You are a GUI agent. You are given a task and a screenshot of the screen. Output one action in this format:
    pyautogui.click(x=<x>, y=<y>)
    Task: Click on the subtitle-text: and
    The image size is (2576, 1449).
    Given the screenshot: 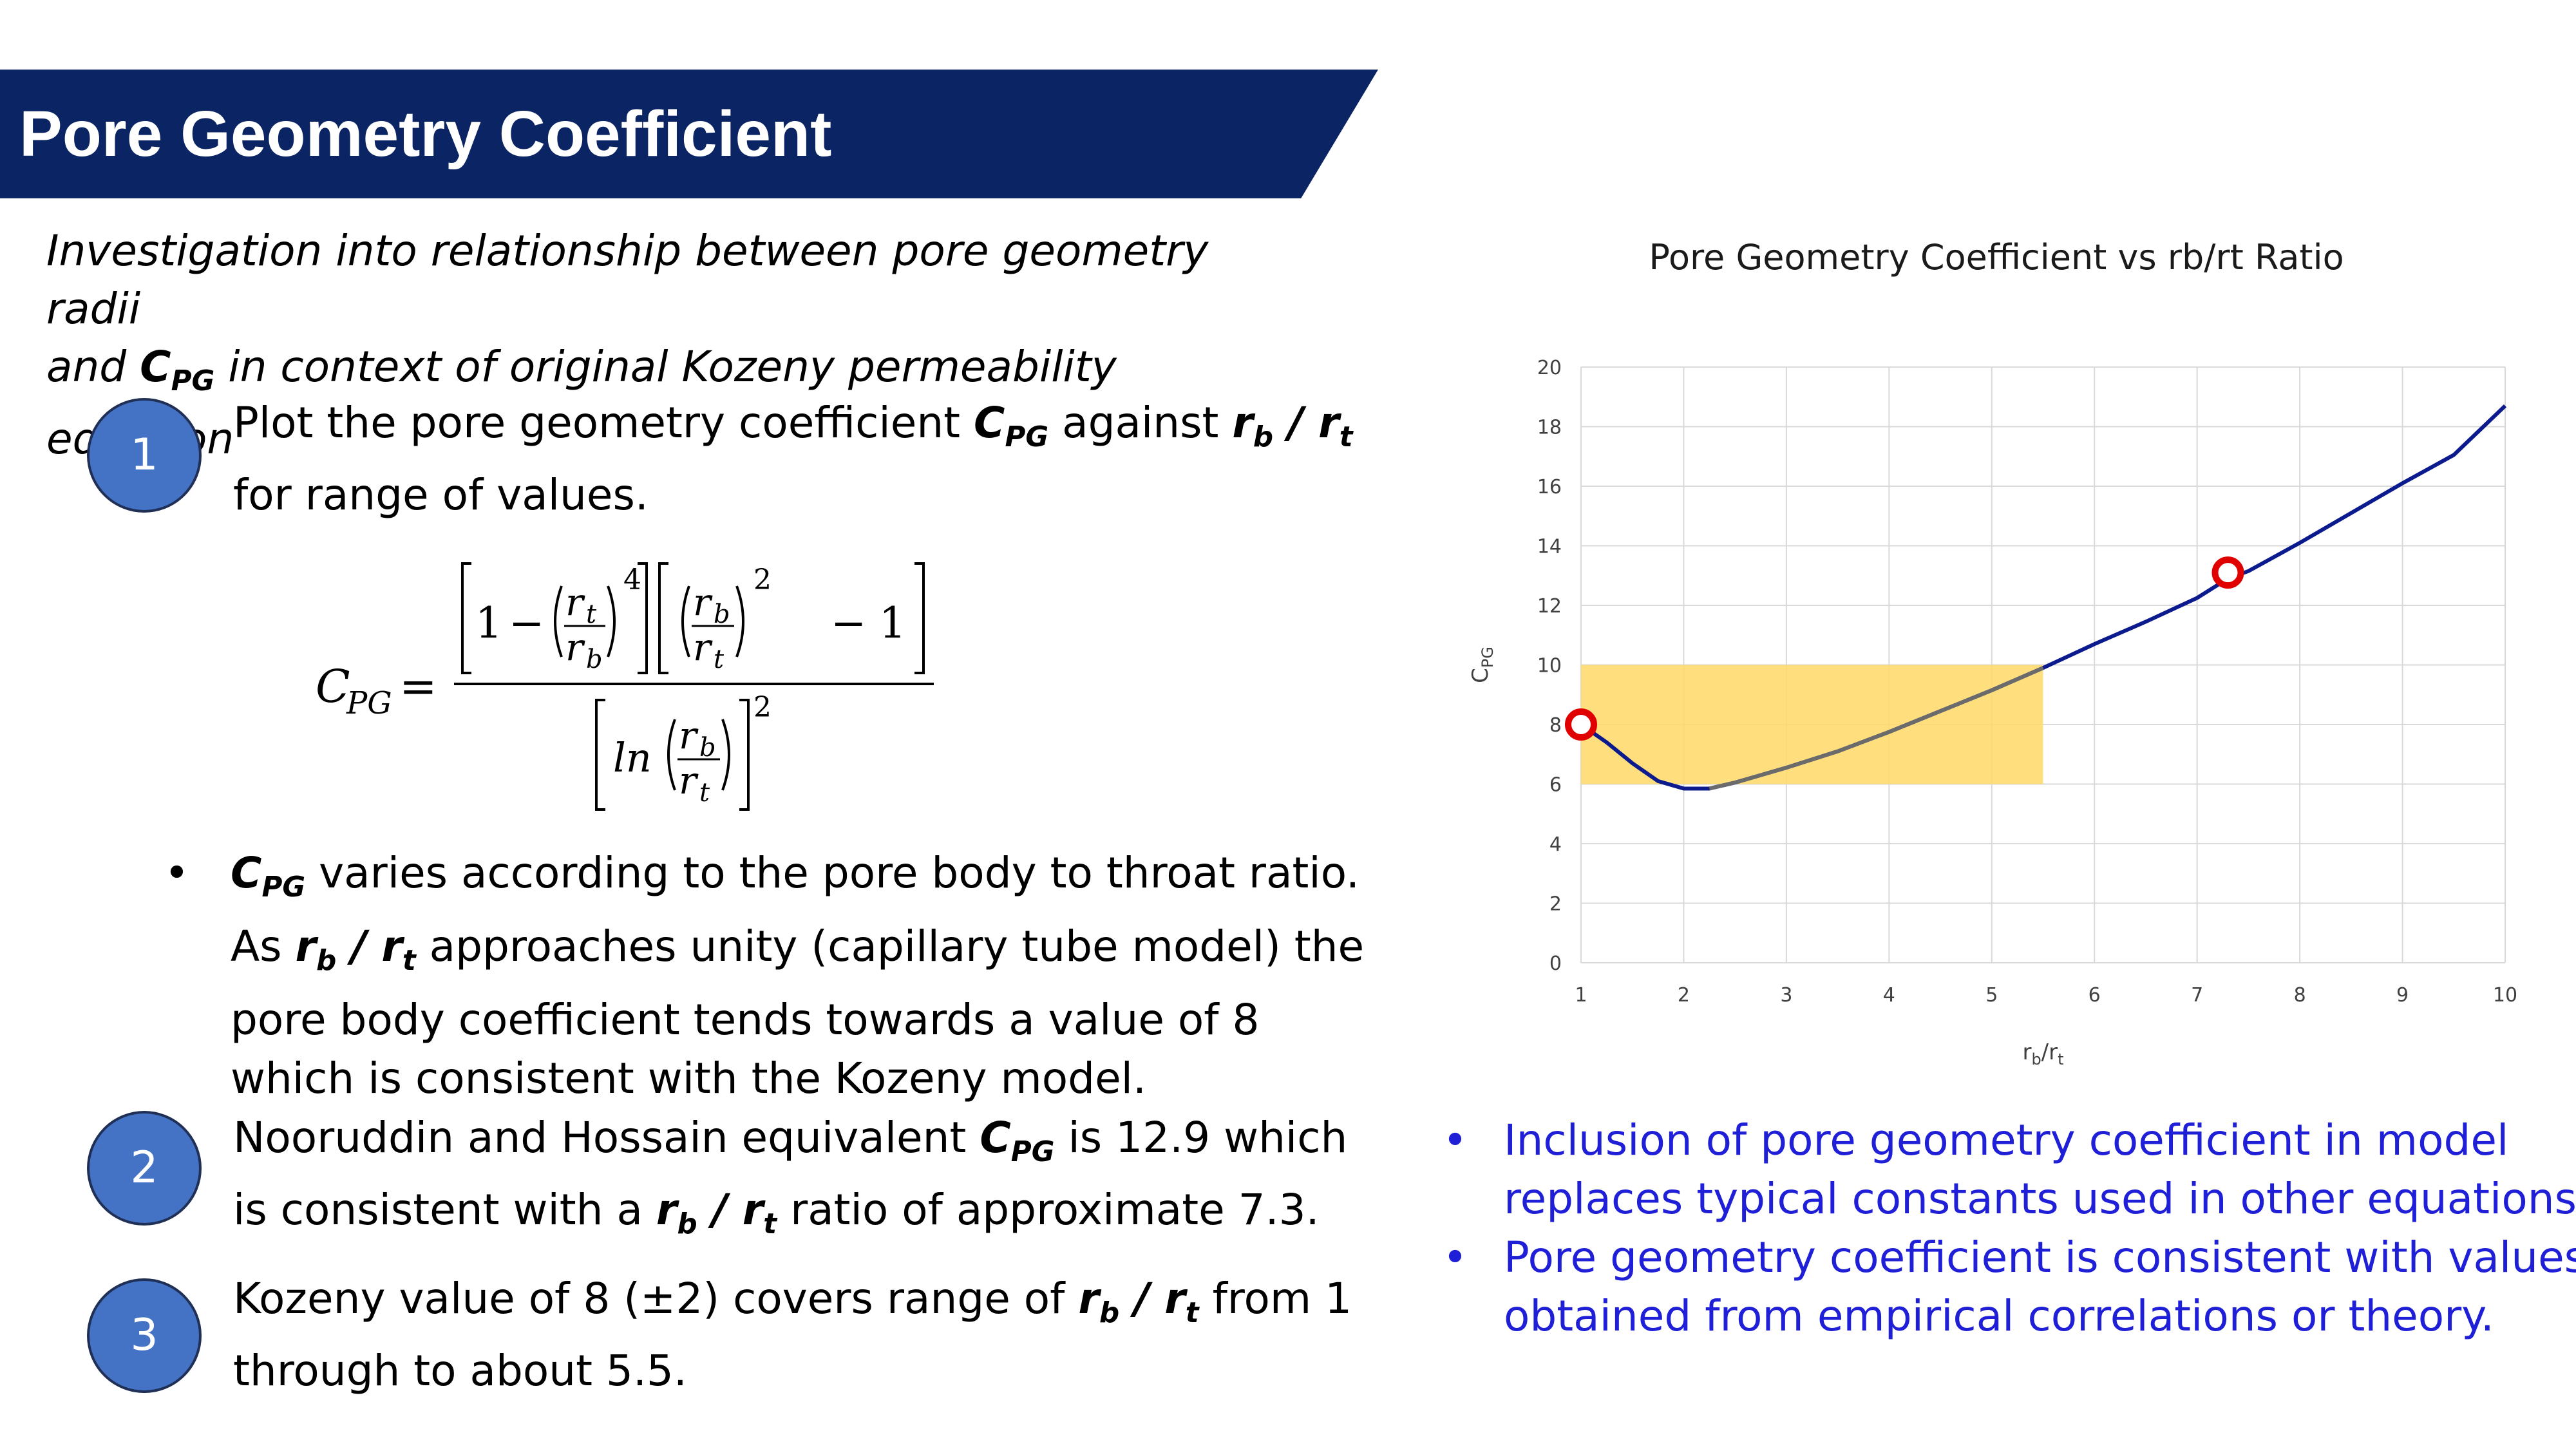 What is the action you would take?
    pyautogui.click(x=93, y=367)
    